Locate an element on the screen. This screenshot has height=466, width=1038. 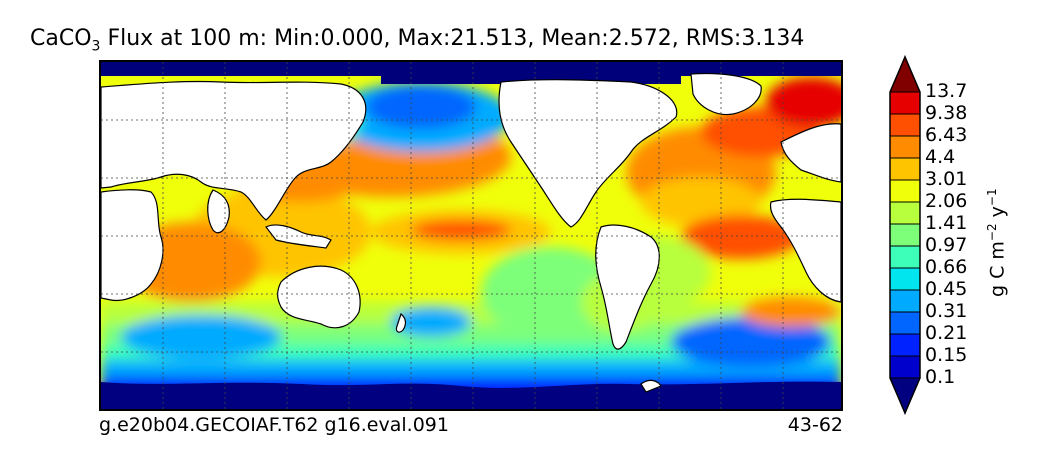
landmass-antarctic-peninsula is located at coordinates (651, 386).